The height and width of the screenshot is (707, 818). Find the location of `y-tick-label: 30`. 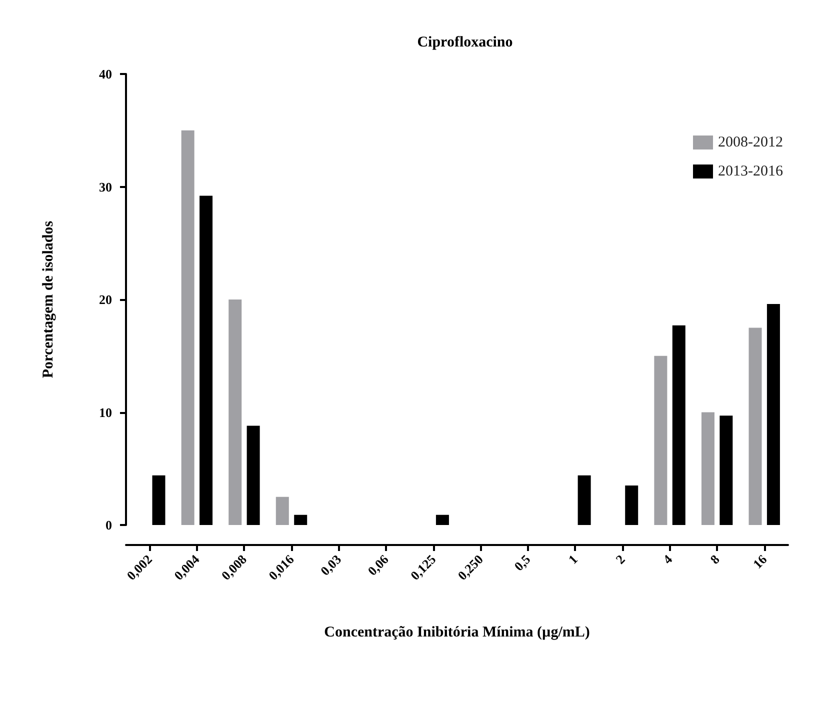

y-tick-label: 30 is located at coordinates (105, 186).